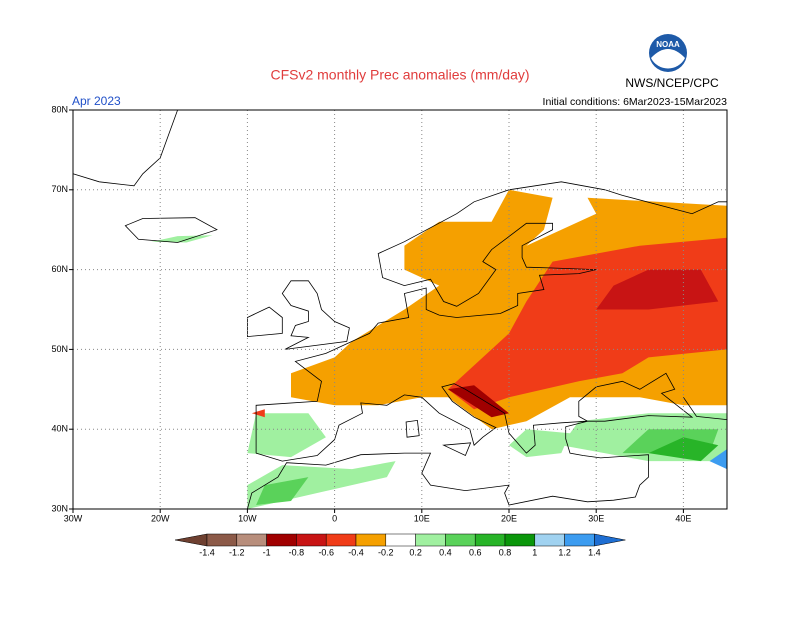  Describe the element at coordinates (683, 518) in the screenshot. I see `lon-label: 40E` at that location.